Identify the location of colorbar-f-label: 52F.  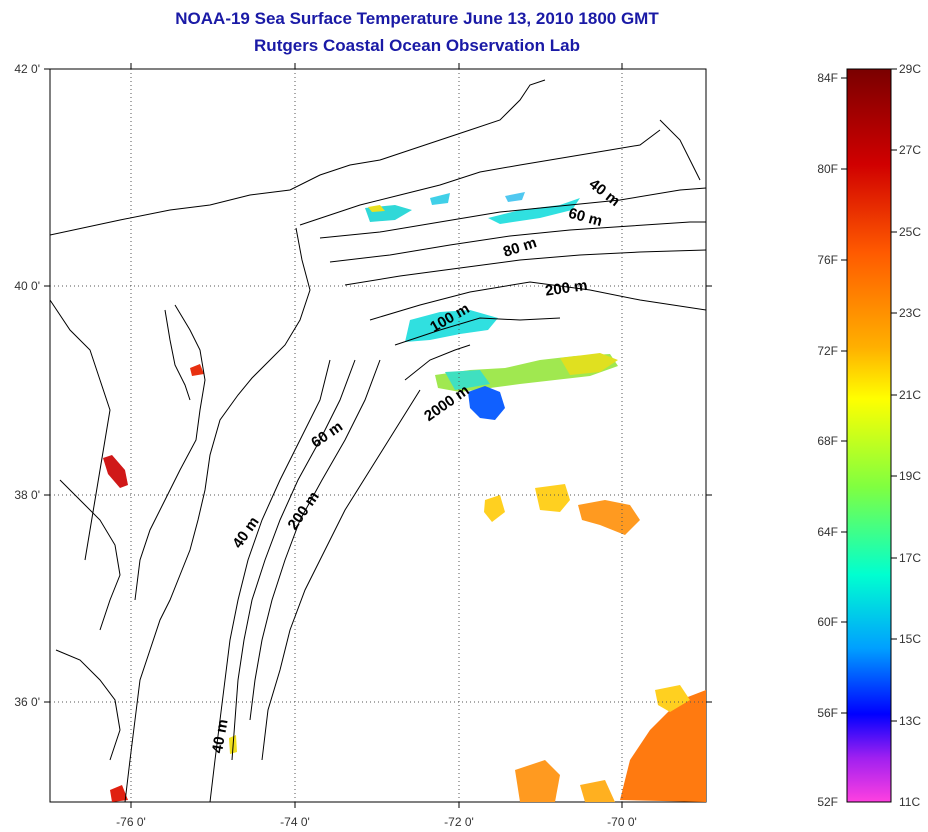
(827, 802).